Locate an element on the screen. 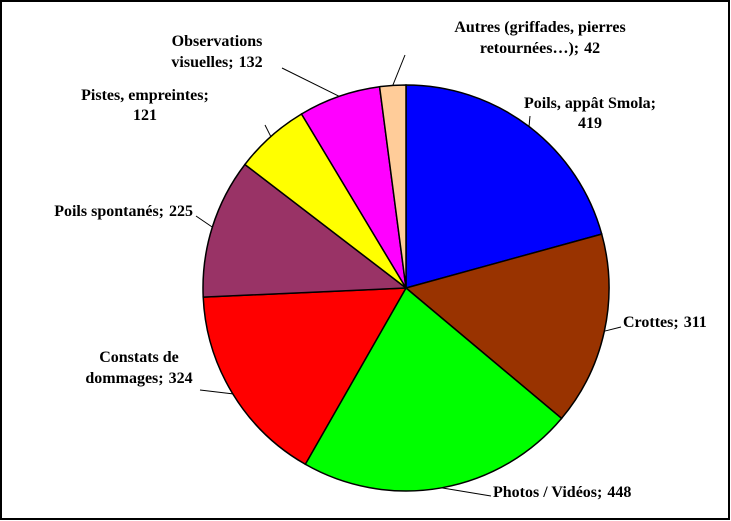  category-label: Crottes; is located at coordinates (651, 322).